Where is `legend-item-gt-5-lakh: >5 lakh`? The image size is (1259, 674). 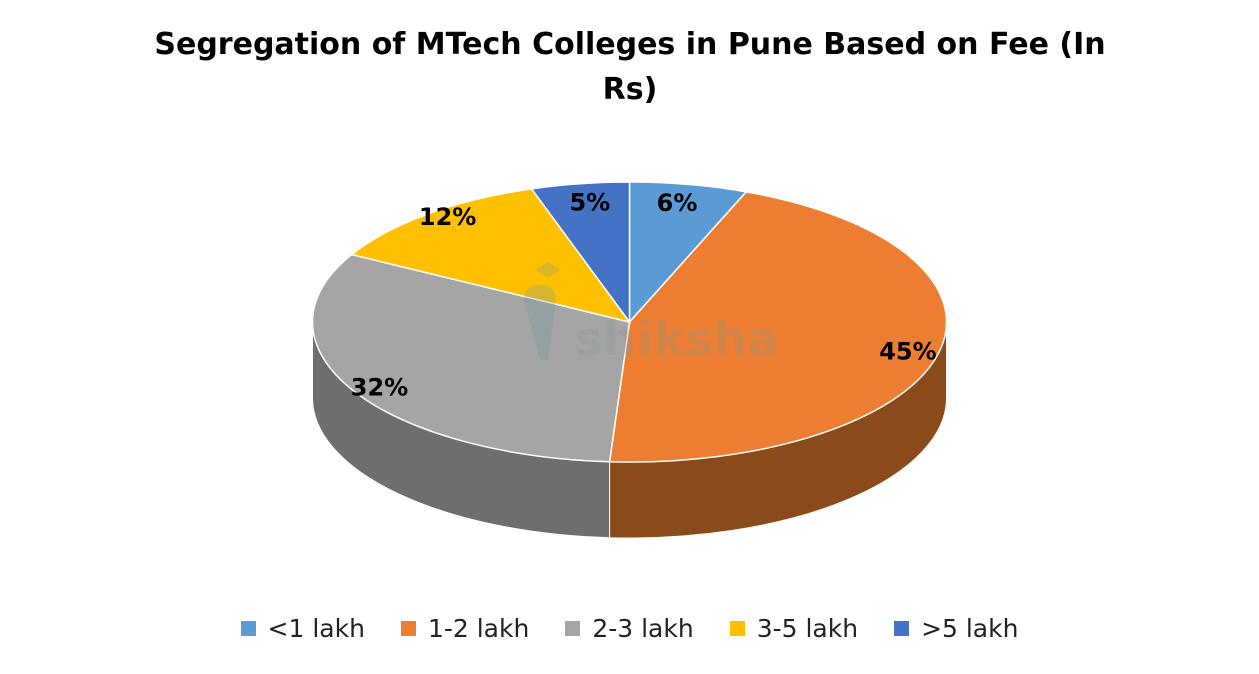 legend-item-gt-5-lakh: >5 lakh is located at coordinates (956, 628).